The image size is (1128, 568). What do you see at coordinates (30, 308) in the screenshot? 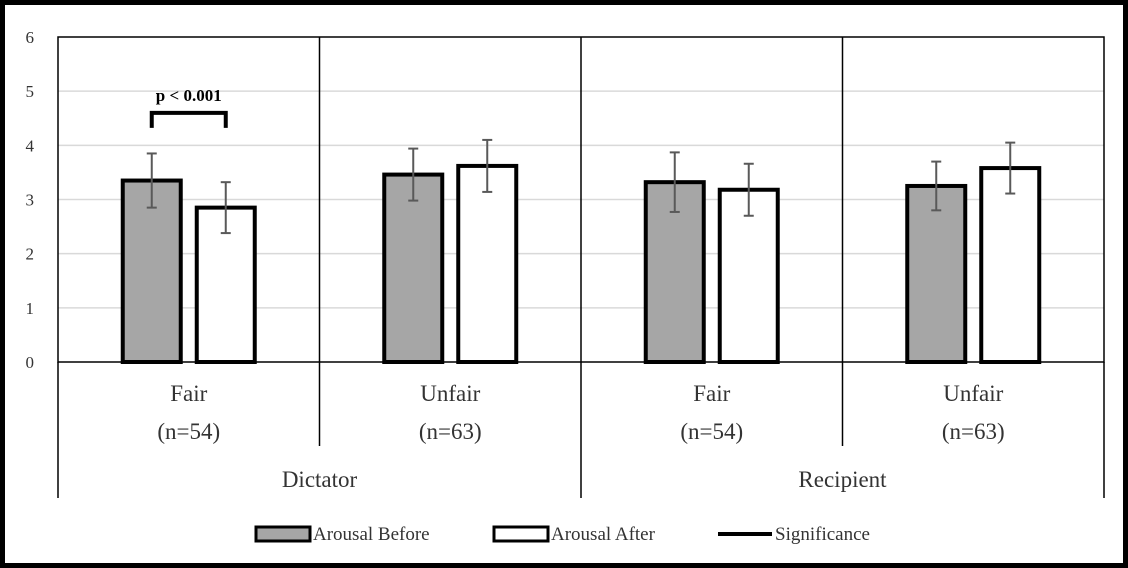
I see `y-tick-label: 1` at bounding box center [30, 308].